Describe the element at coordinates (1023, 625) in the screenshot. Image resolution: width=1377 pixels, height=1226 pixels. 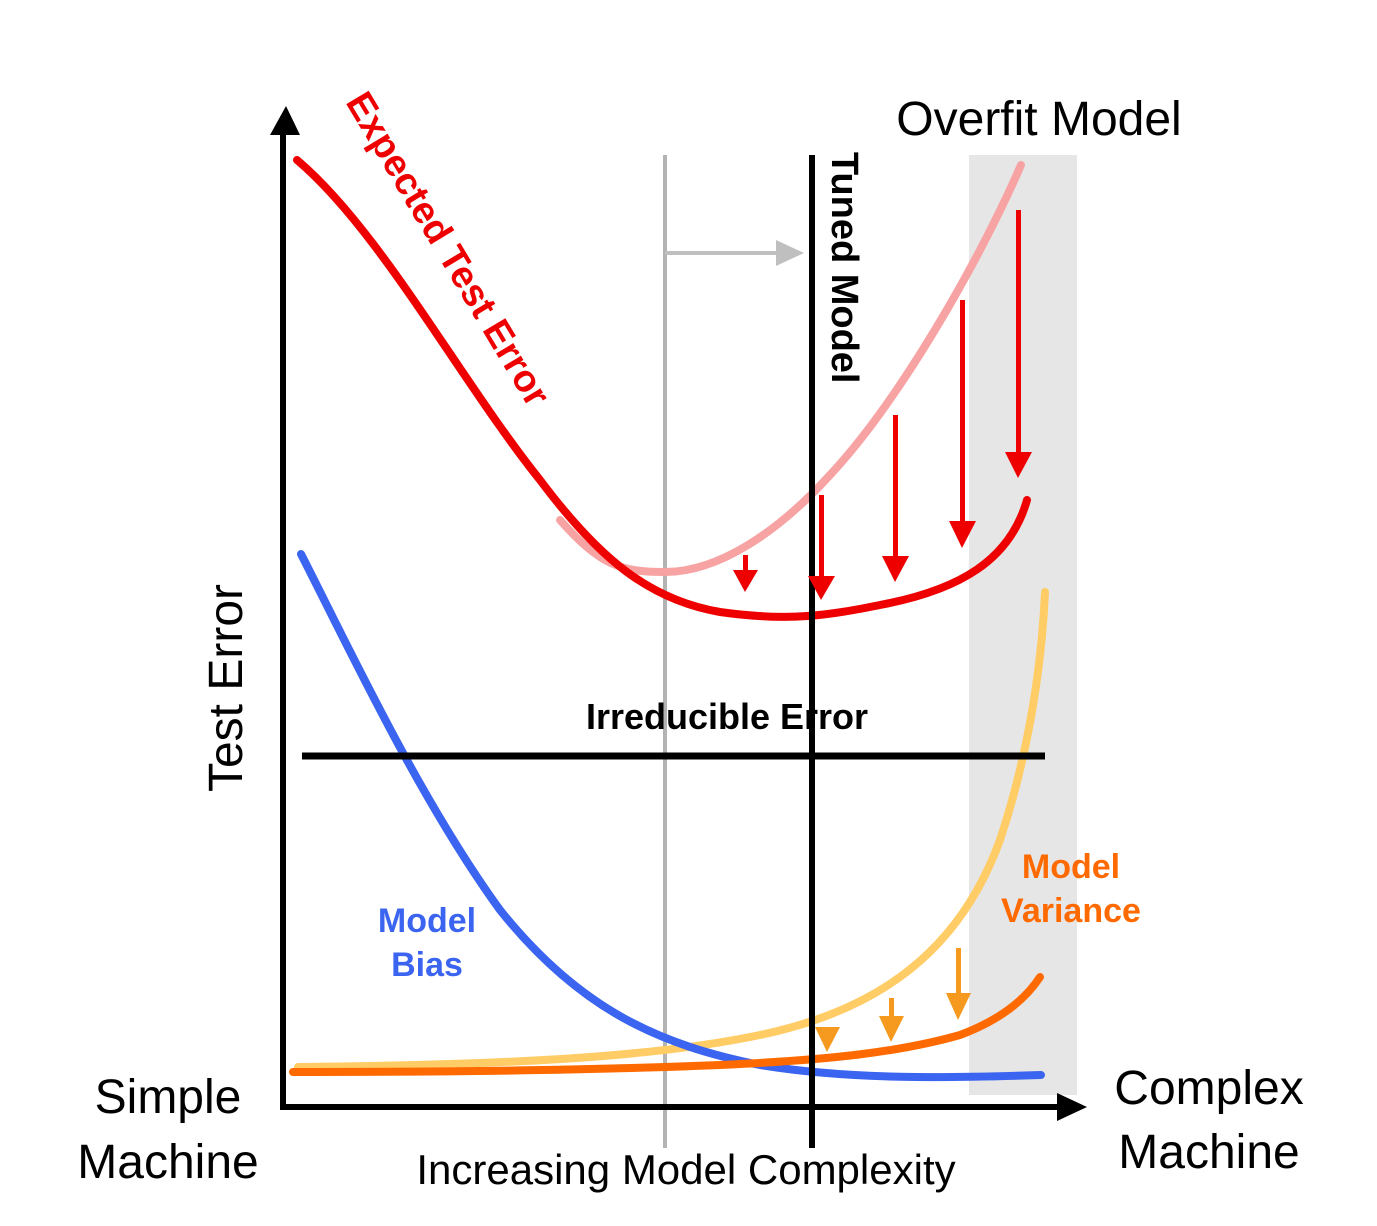
I see `overfit-region` at that location.